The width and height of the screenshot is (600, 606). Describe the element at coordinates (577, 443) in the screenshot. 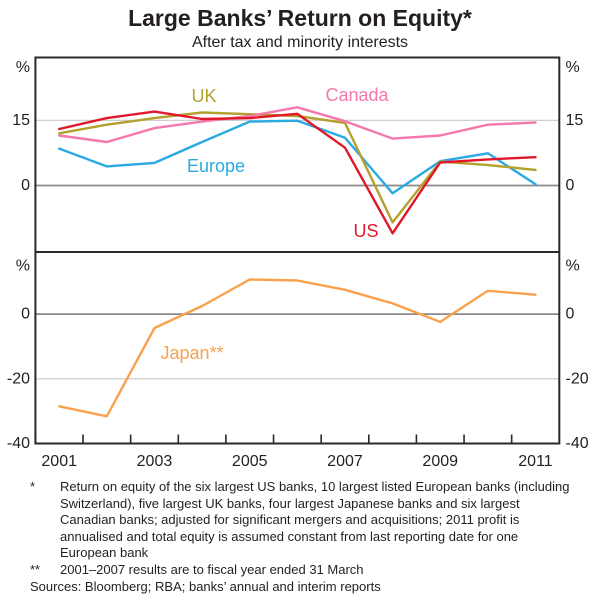

I see `y-tick-label-right: -40` at that location.